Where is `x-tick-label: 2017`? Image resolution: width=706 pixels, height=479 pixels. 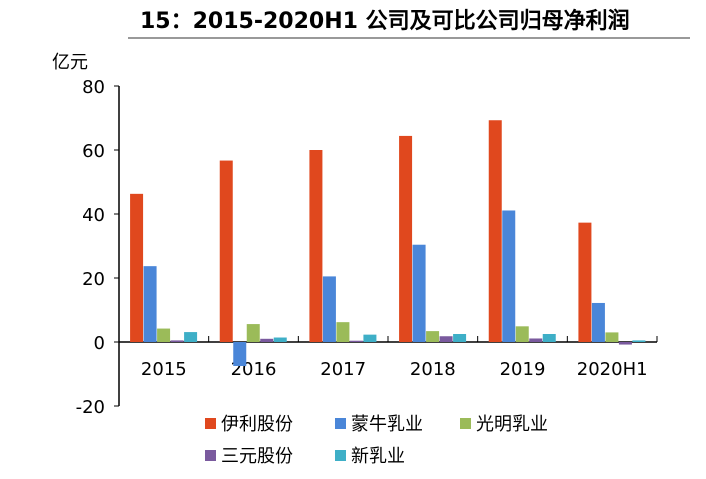
x-tick-label: 2017 is located at coordinates (343, 369).